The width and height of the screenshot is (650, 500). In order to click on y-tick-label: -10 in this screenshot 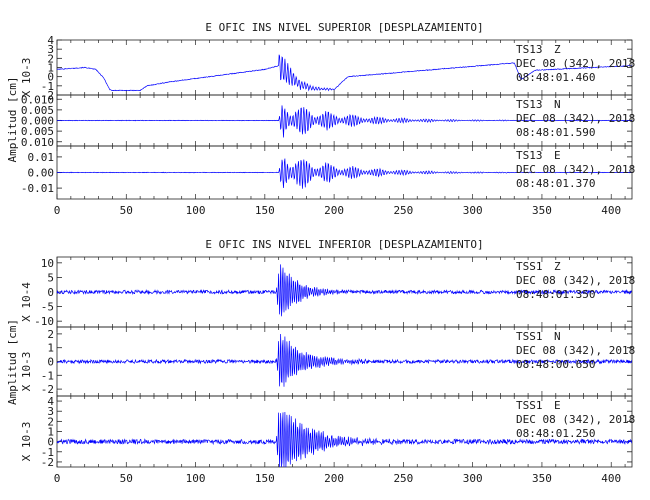, I will do `click(44, 321)`.